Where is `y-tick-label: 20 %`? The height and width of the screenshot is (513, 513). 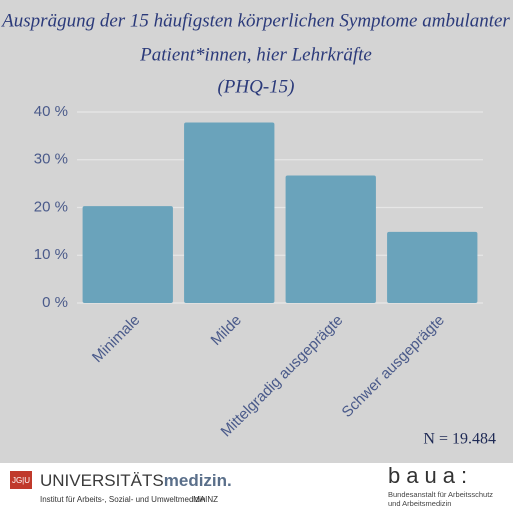
y-tick-label: 20 % is located at coordinates (51, 206).